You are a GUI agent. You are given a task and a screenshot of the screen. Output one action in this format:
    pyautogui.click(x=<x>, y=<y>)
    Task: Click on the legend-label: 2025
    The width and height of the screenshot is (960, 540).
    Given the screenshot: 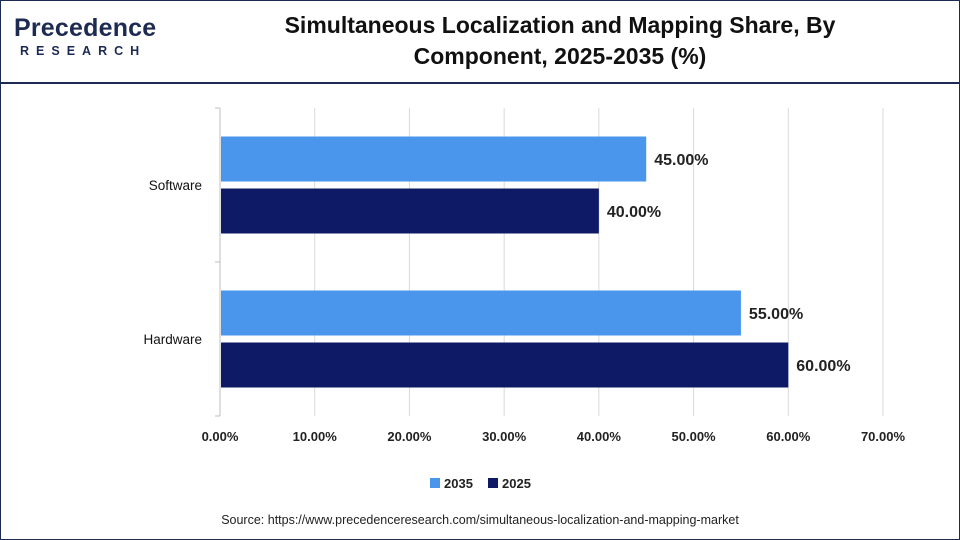 What is the action you would take?
    pyautogui.click(x=516, y=483)
    